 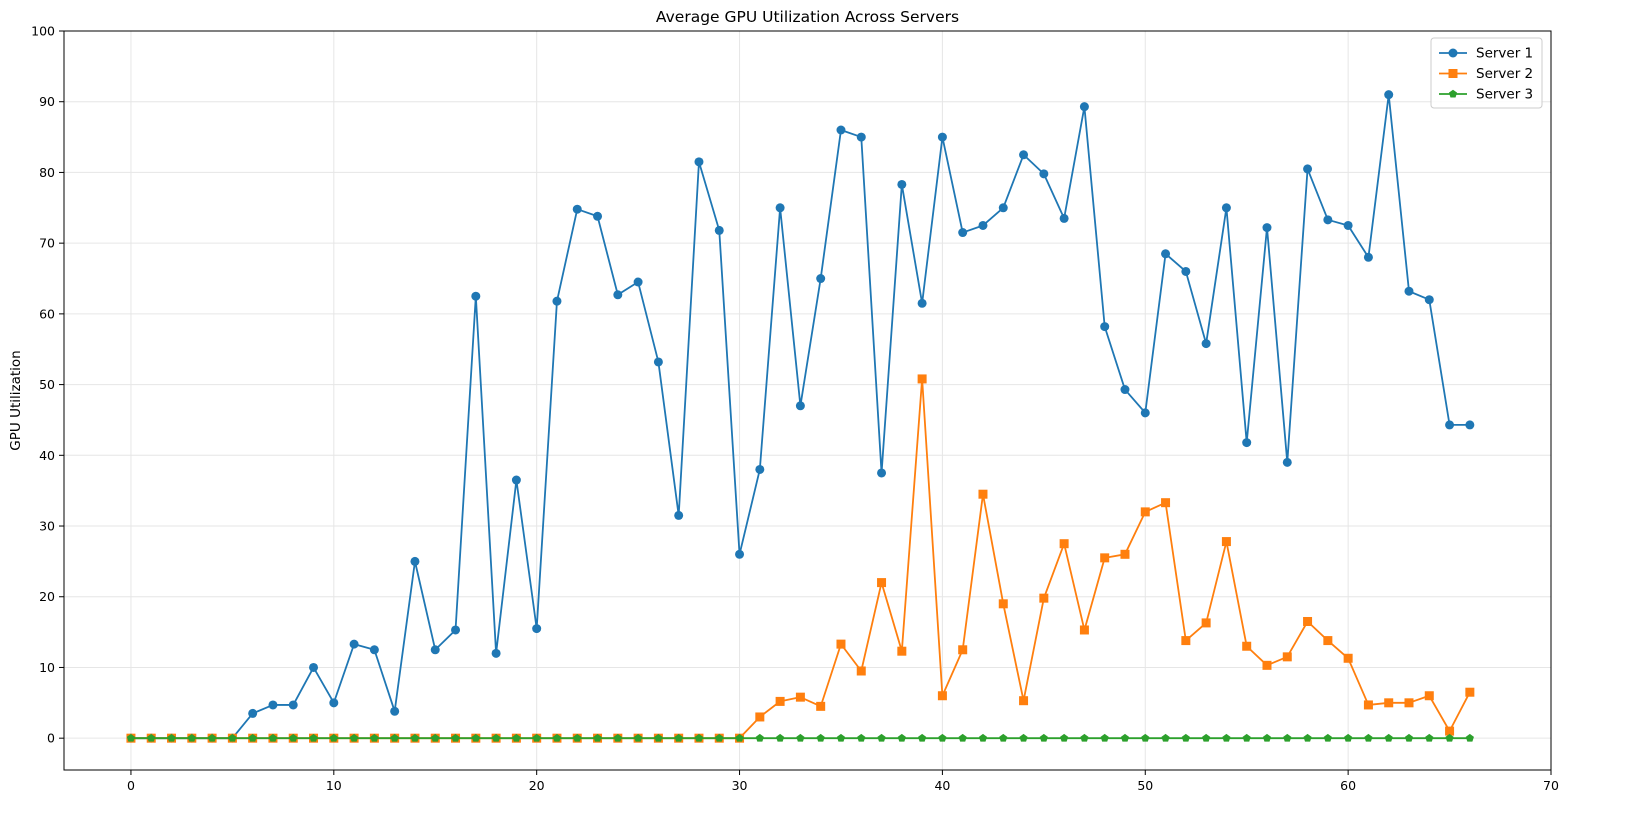 I want to click on y-tick-label: 40, so click(x=47, y=455).